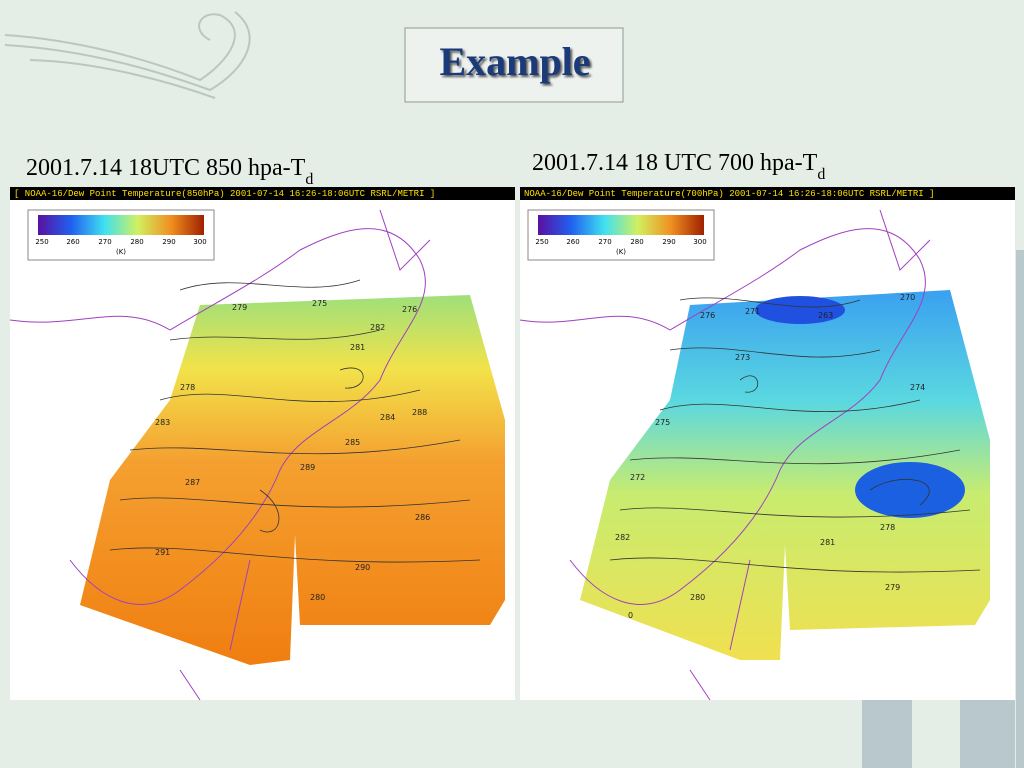 This screenshot has width=1024, height=768. I want to click on contour-label: 285, so click(352, 442).